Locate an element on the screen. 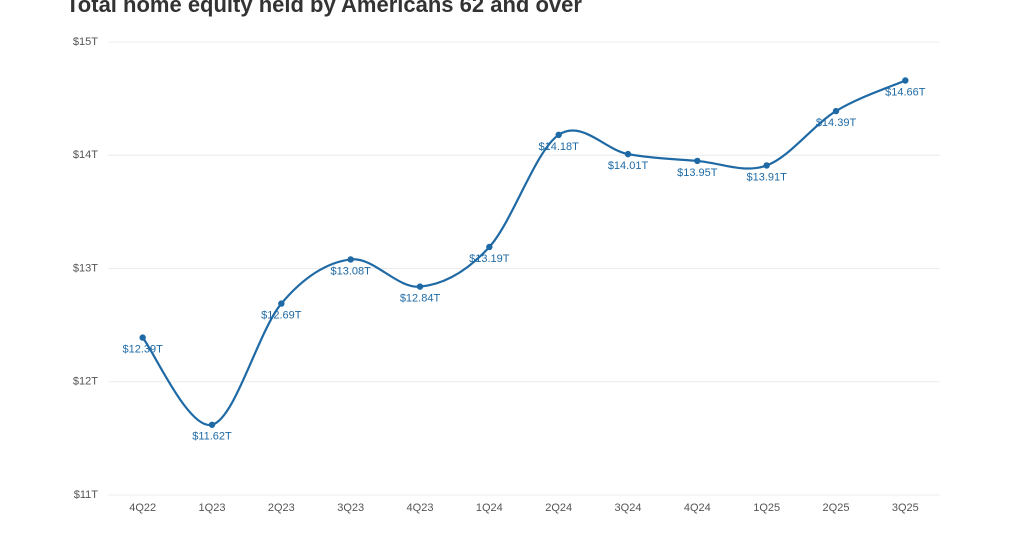 This screenshot has height=538, width=1024. data-label: $14.01T is located at coordinates (628, 166).